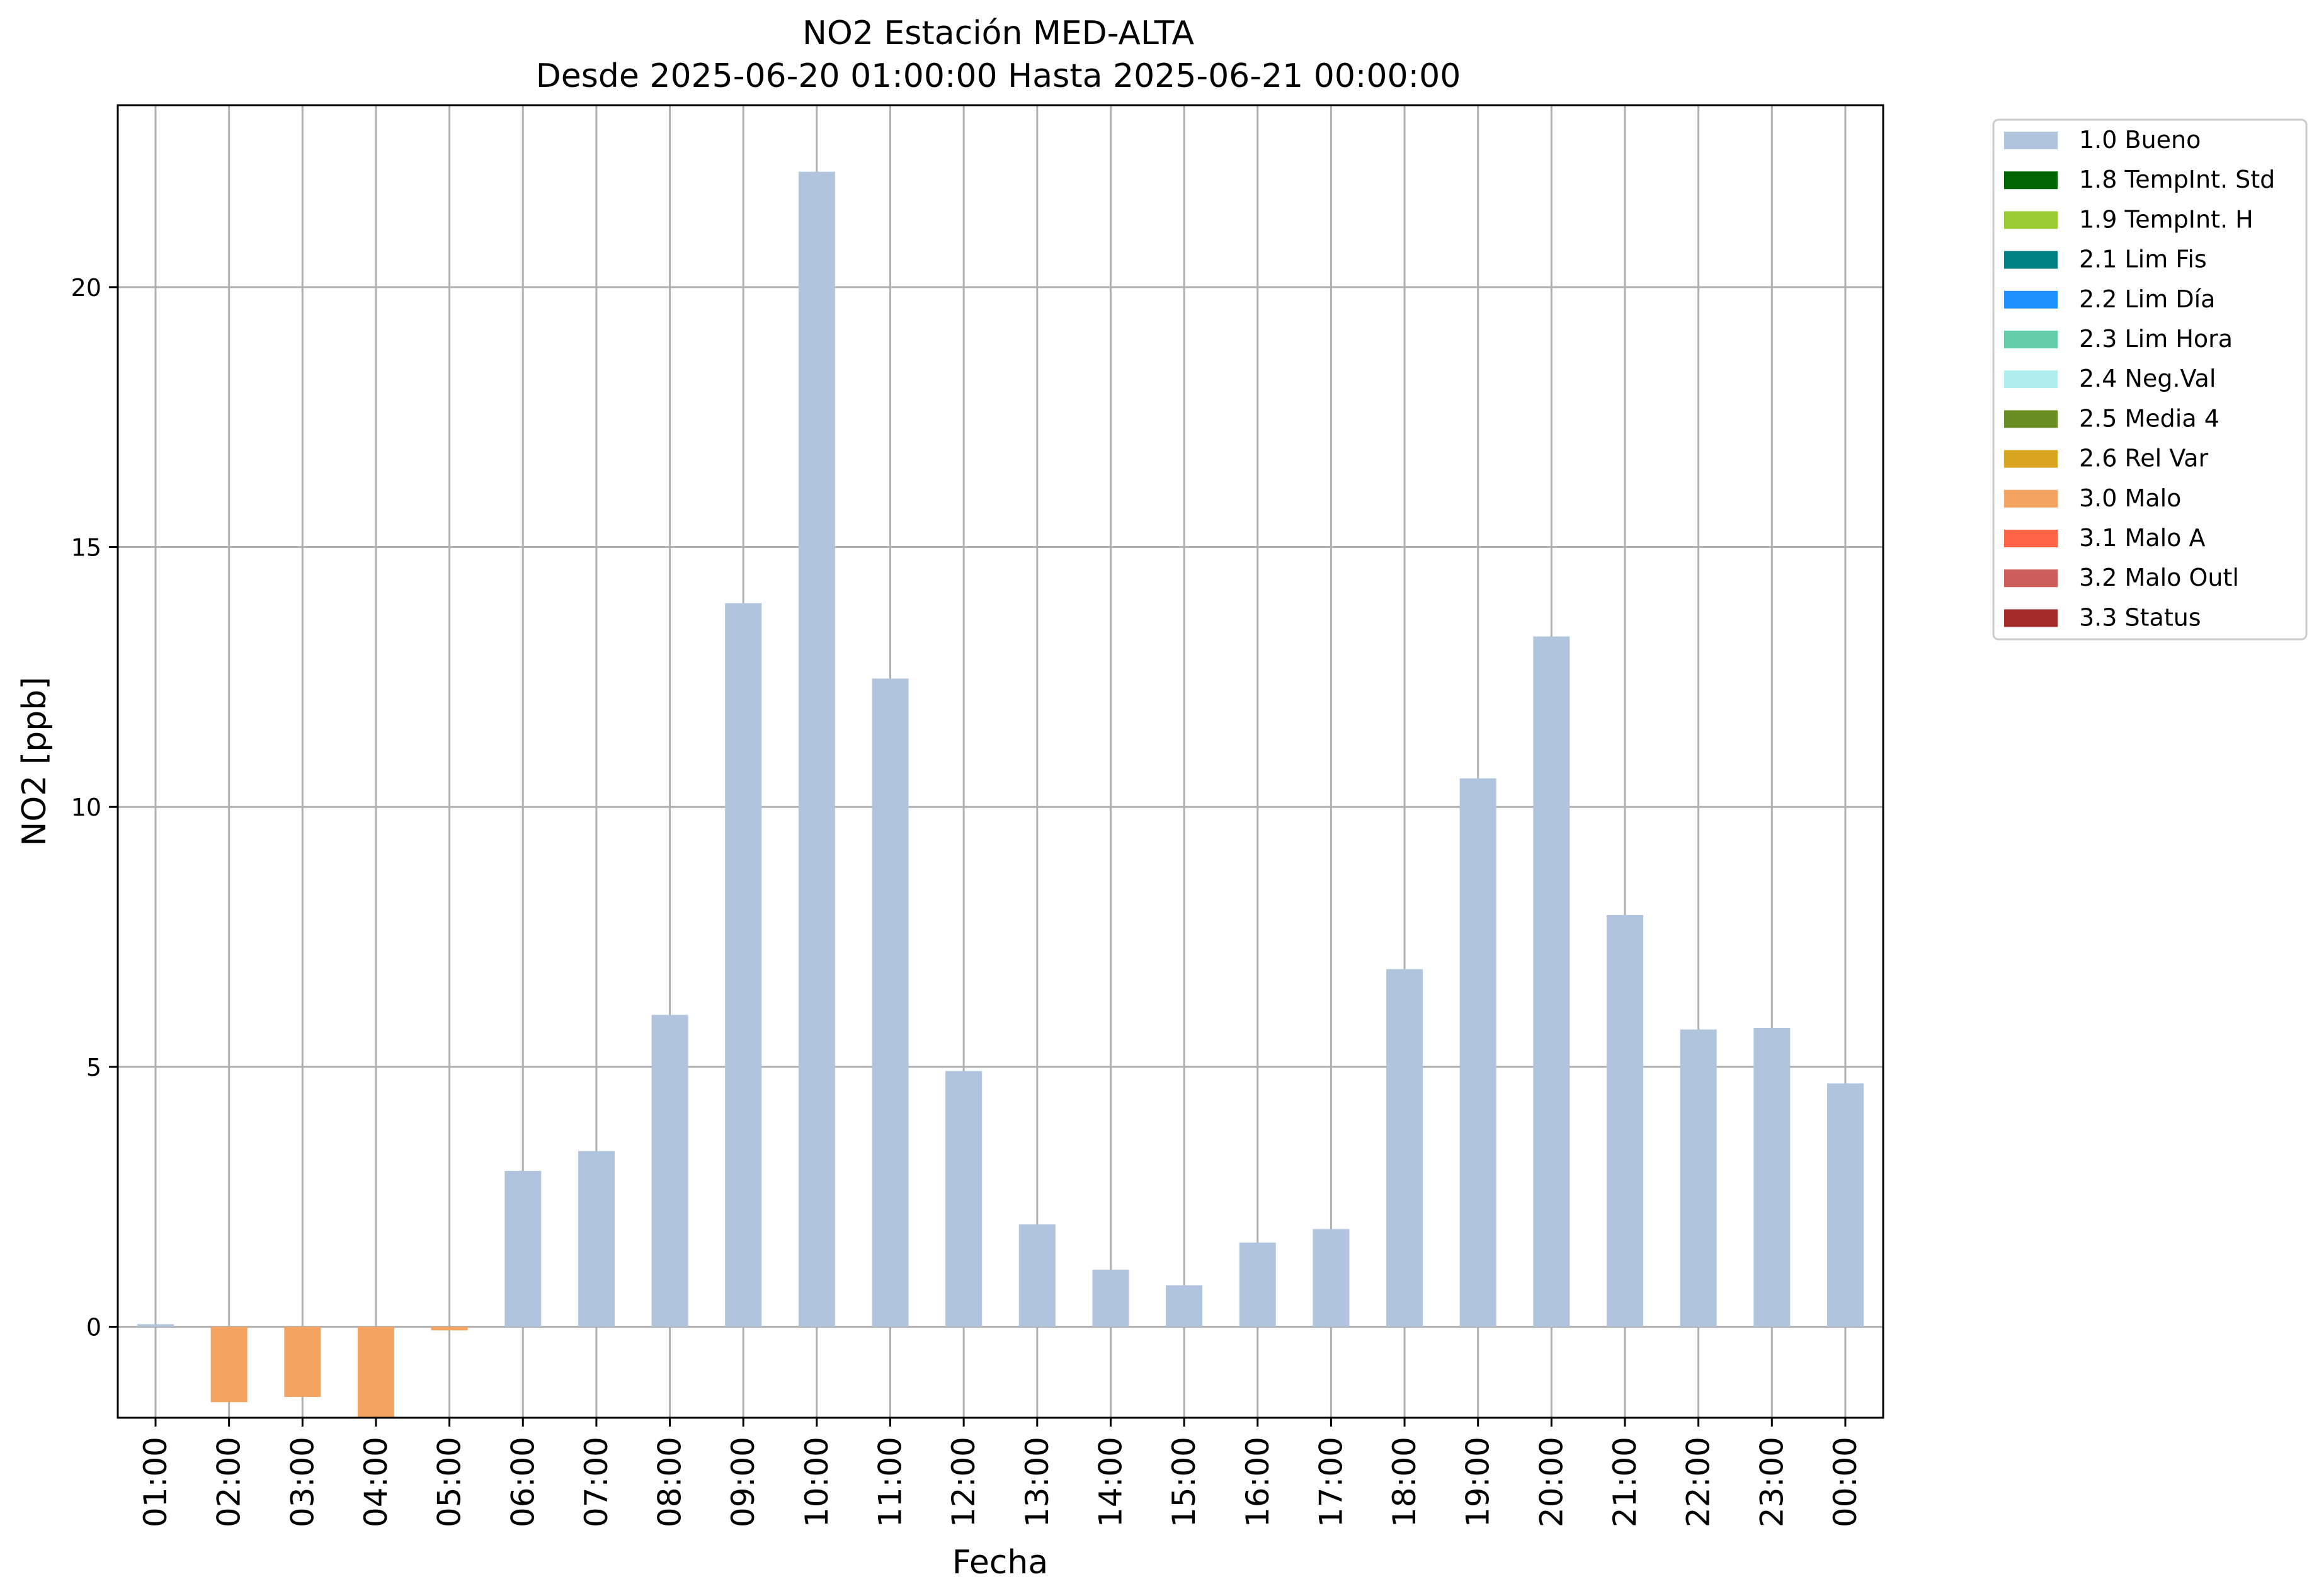 Image resolution: width=2319 pixels, height=1596 pixels. I want to click on x-tick-label: 00:00, so click(1845, 1482).